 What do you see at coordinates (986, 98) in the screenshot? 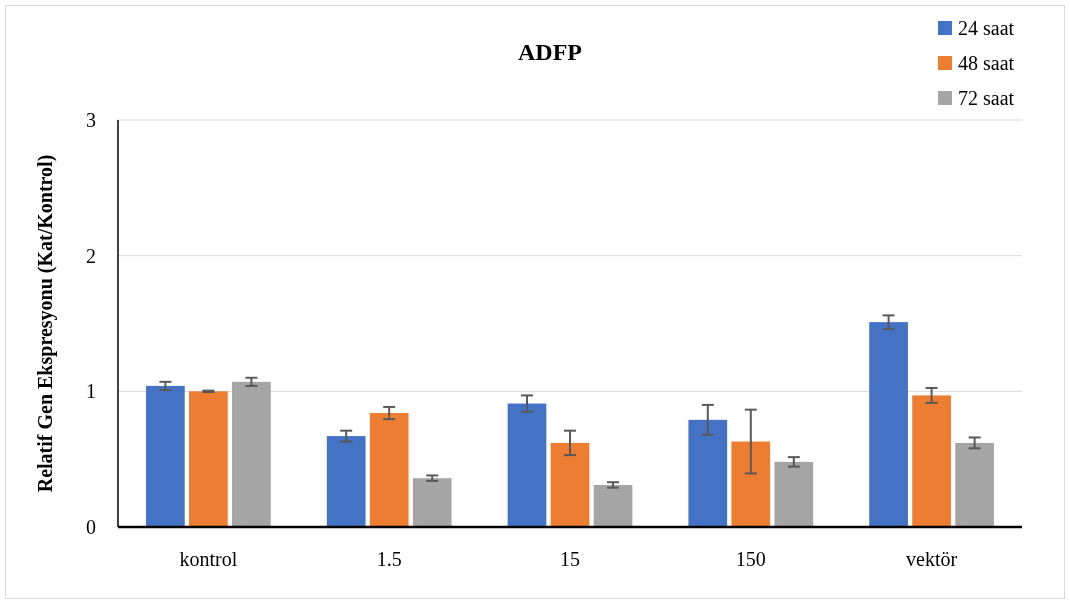
I see `legend-label: 72 saat` at bounding box center [986, 98].